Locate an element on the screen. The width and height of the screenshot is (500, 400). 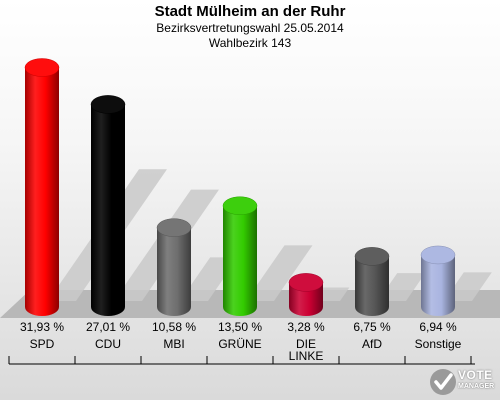
category-label-cdu: CDU is located at coordinates (108, 344).